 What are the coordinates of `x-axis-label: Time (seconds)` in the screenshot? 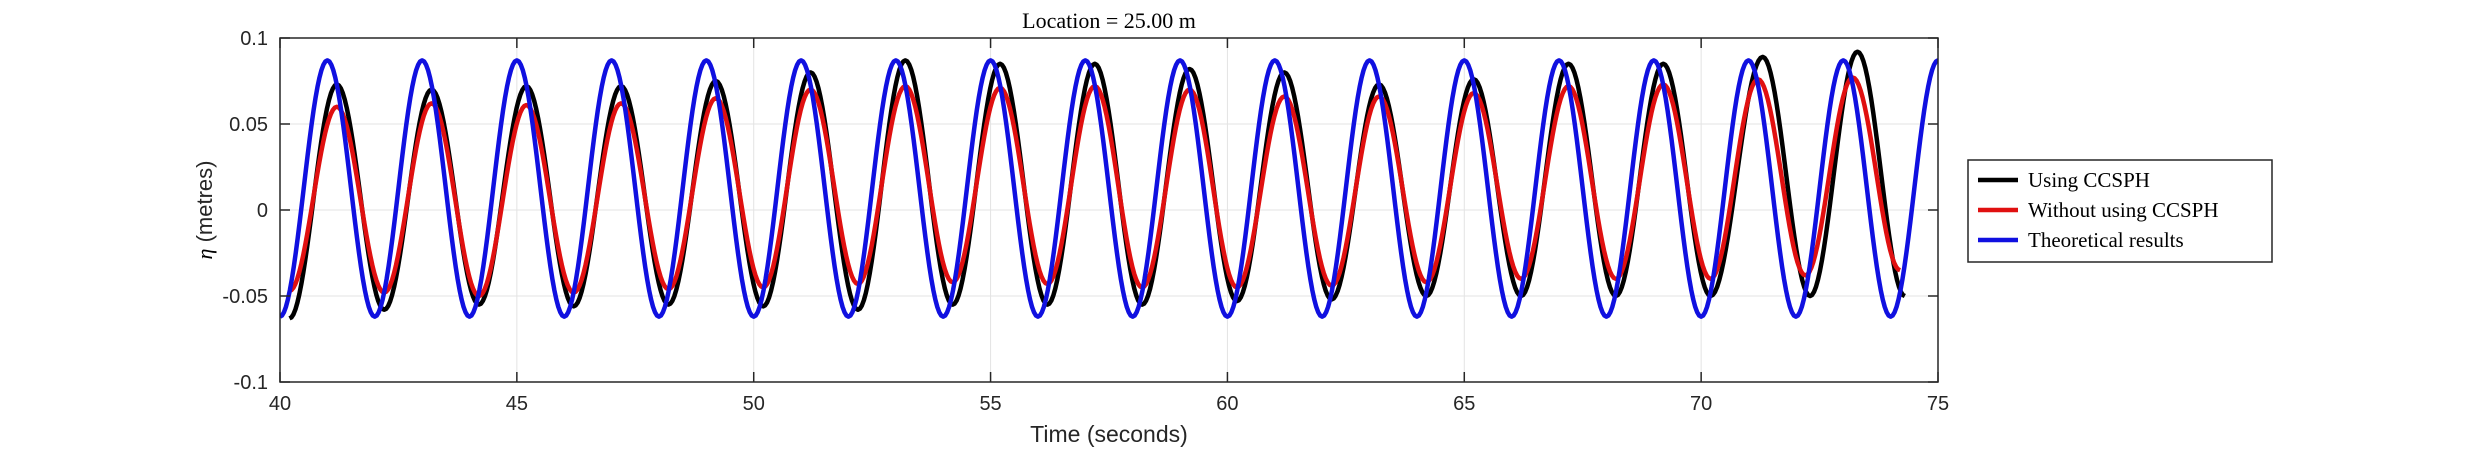 It's located at (1109, 434).